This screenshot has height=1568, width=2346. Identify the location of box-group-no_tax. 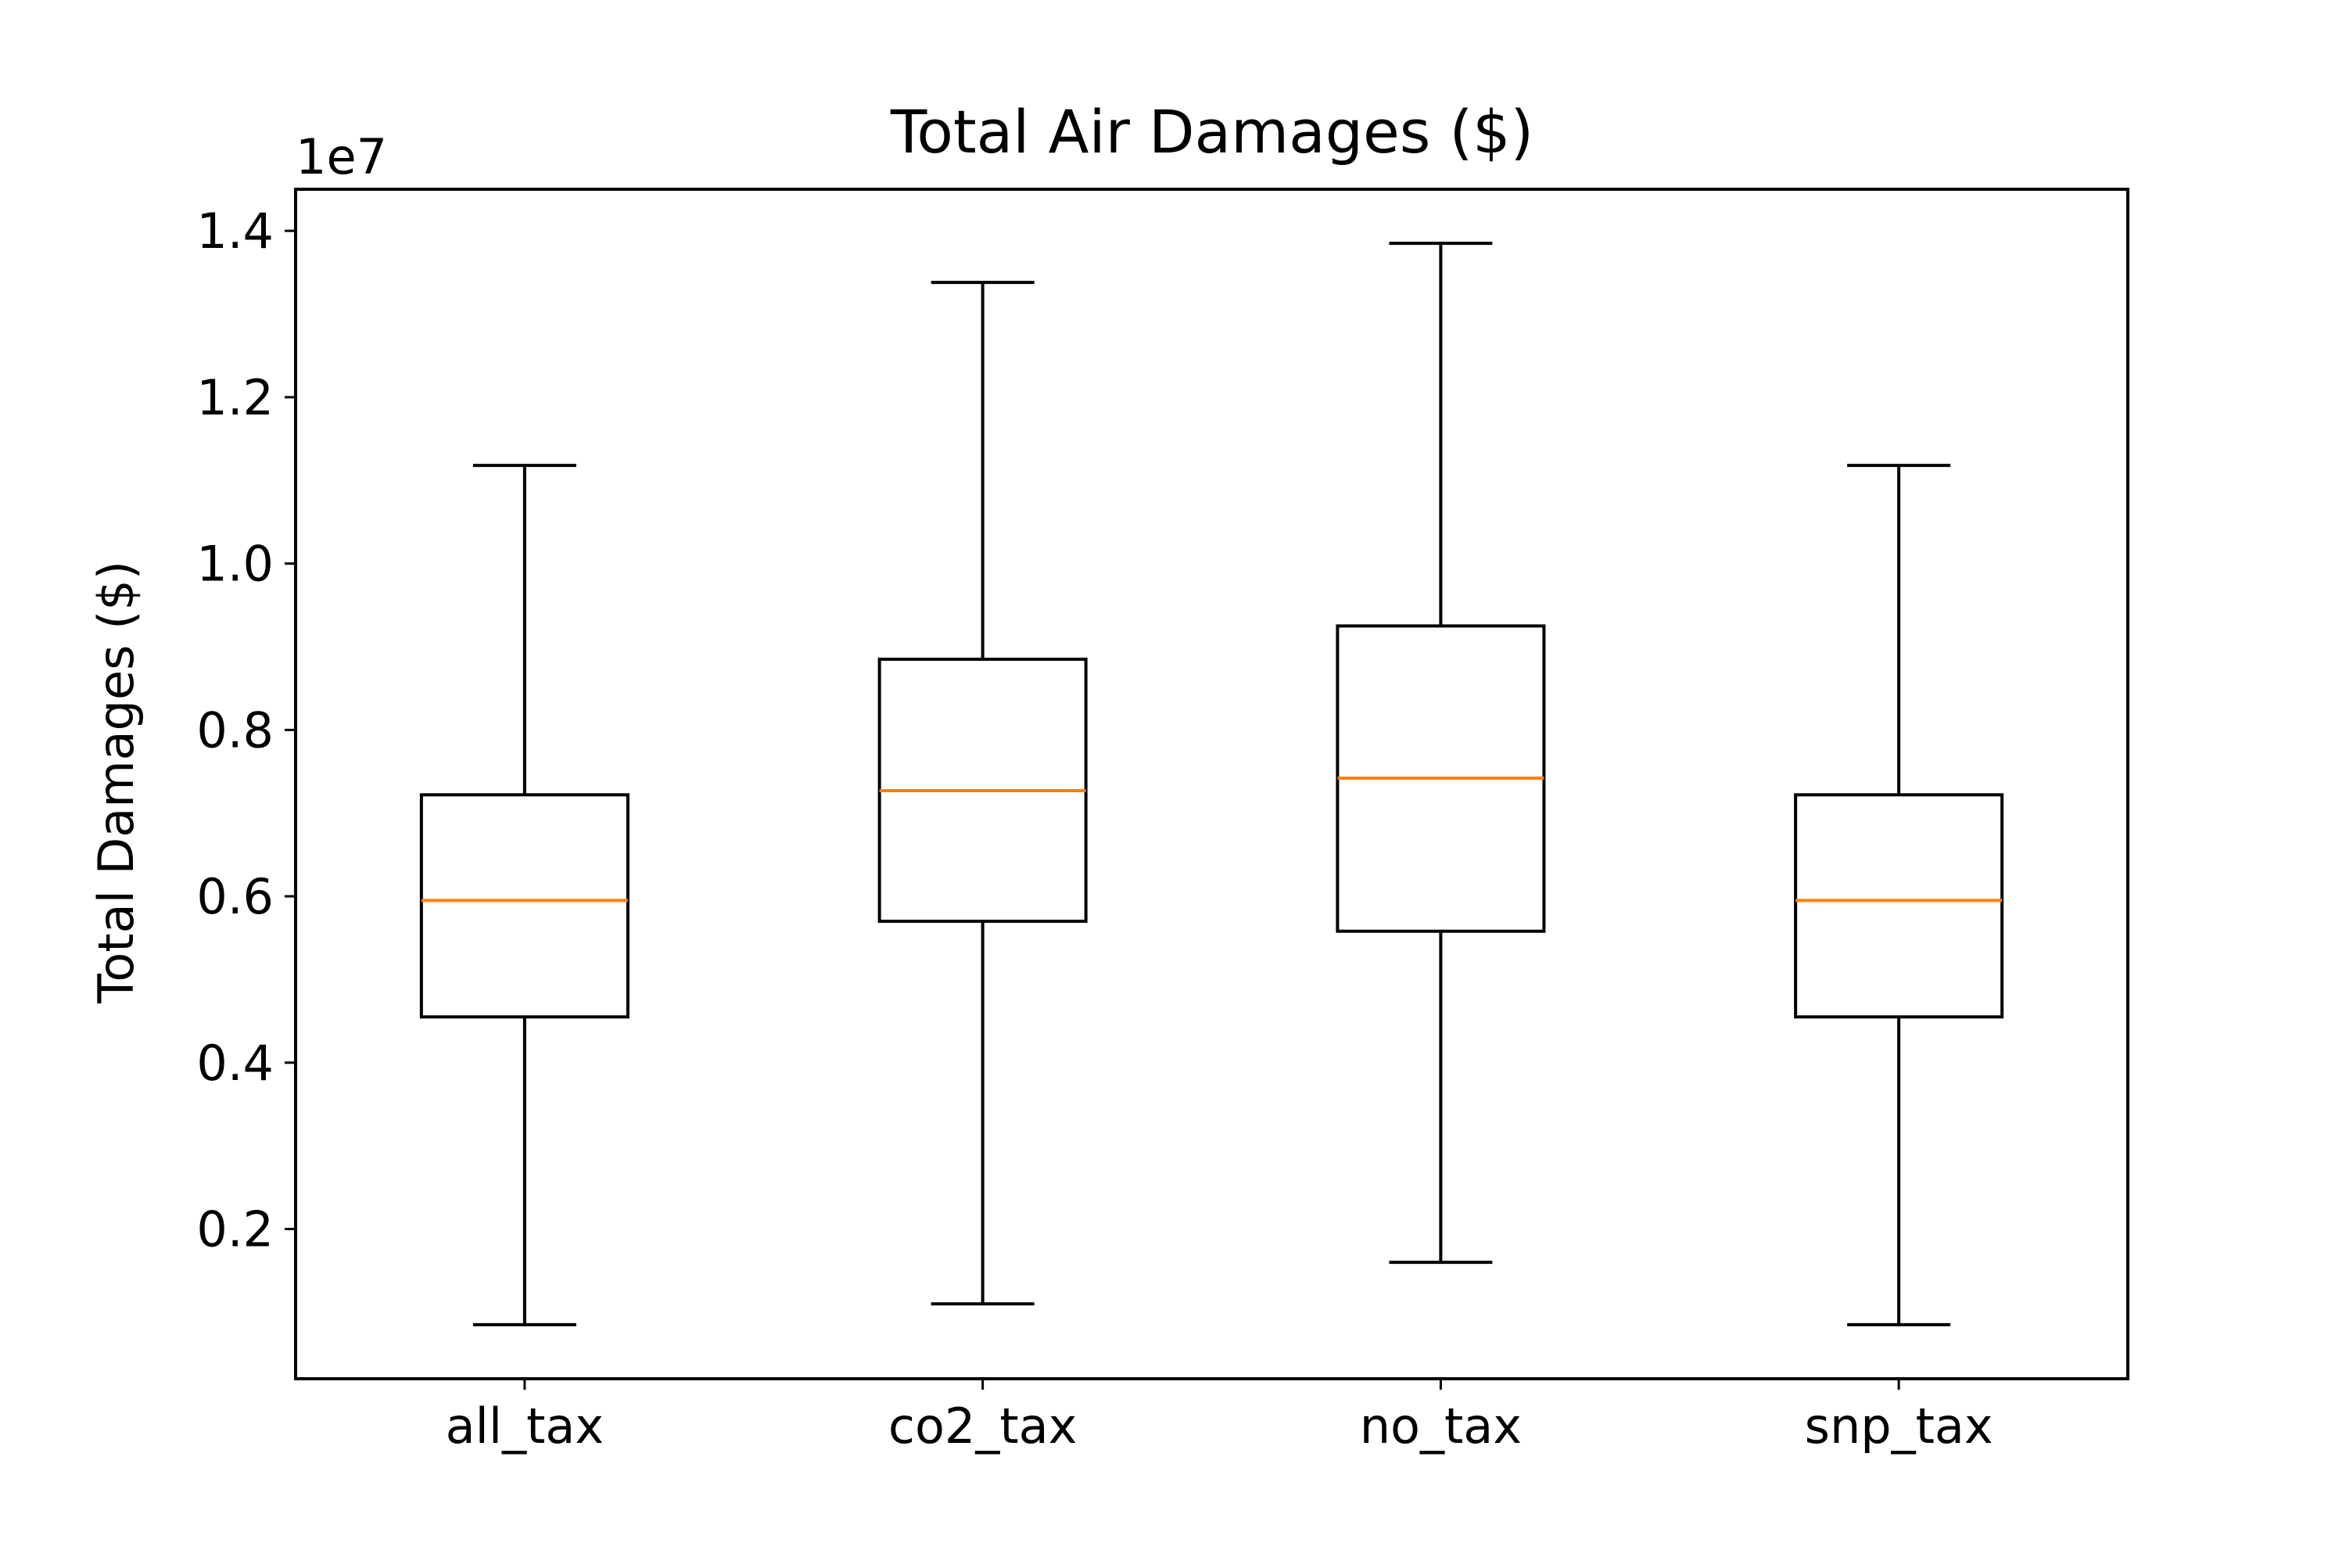
(1441, 753).